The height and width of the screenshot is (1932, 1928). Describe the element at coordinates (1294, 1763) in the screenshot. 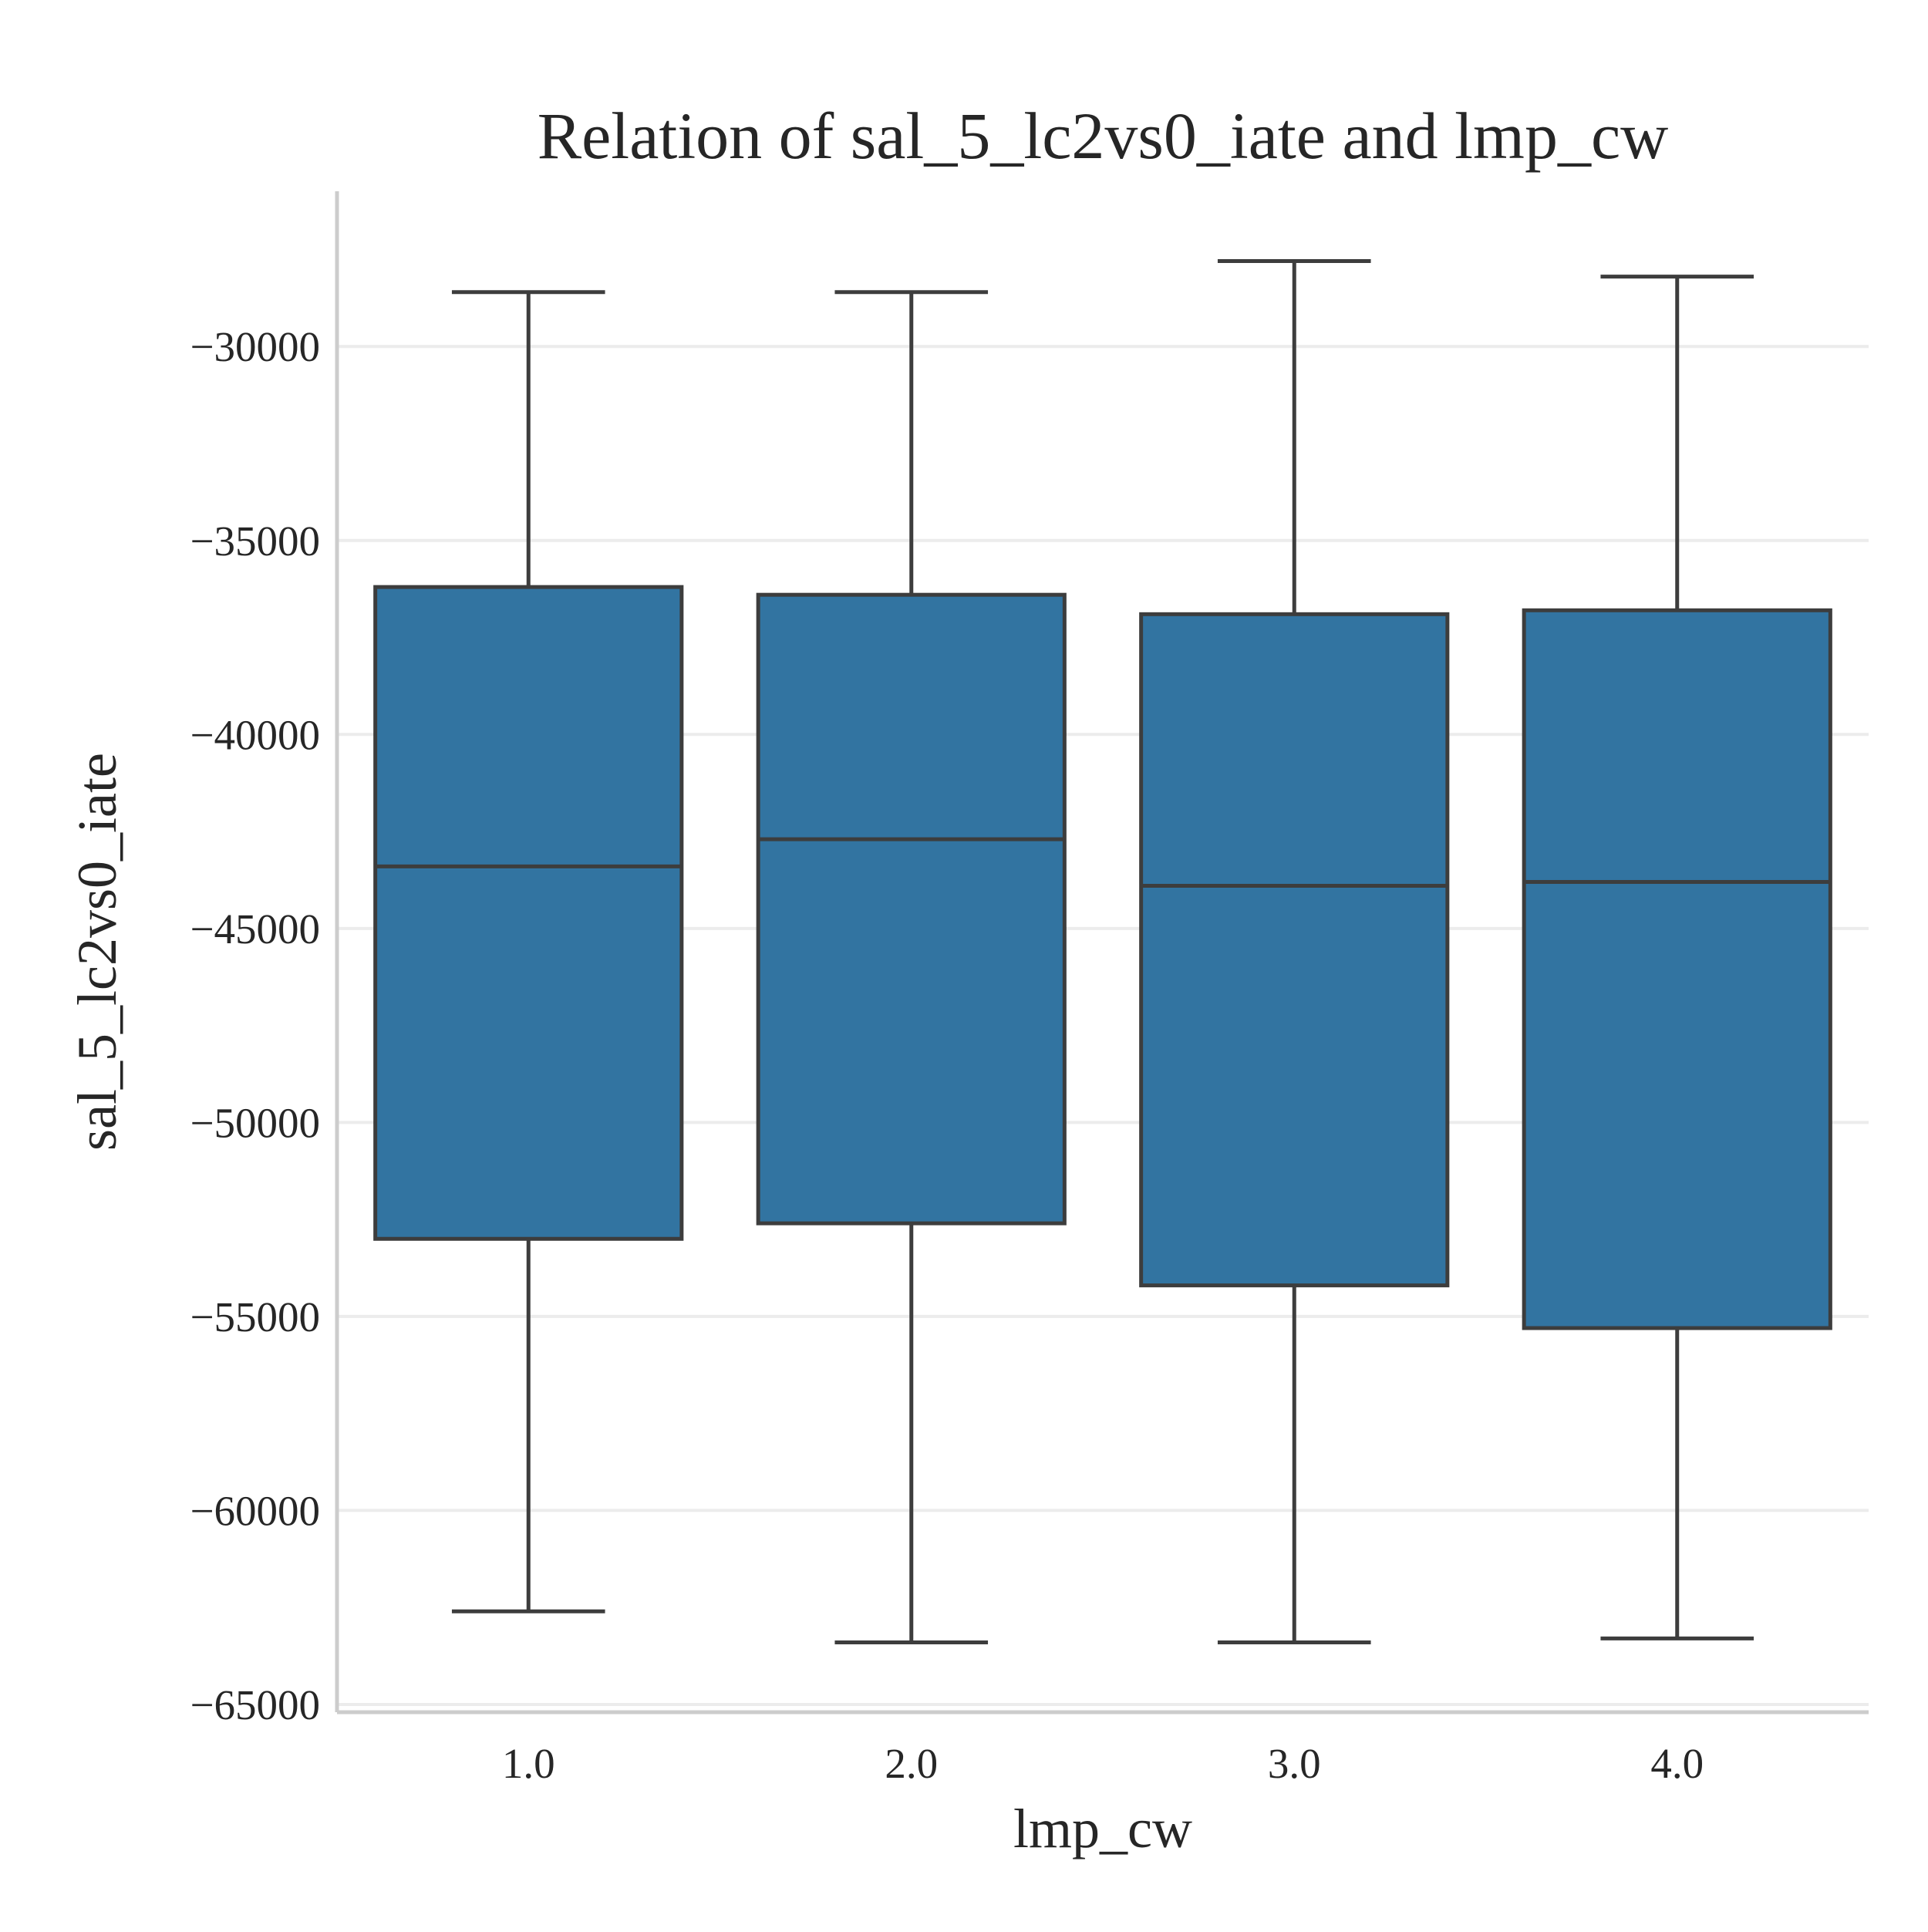

I see `x-tick-label: 3.0` at that location.